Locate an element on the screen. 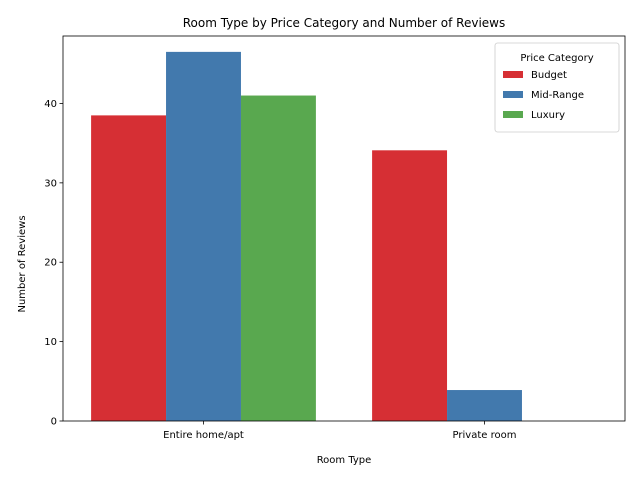 This screenshot has width=640, height=480. legend-title: Price Category is located at coordinates (556, 58).